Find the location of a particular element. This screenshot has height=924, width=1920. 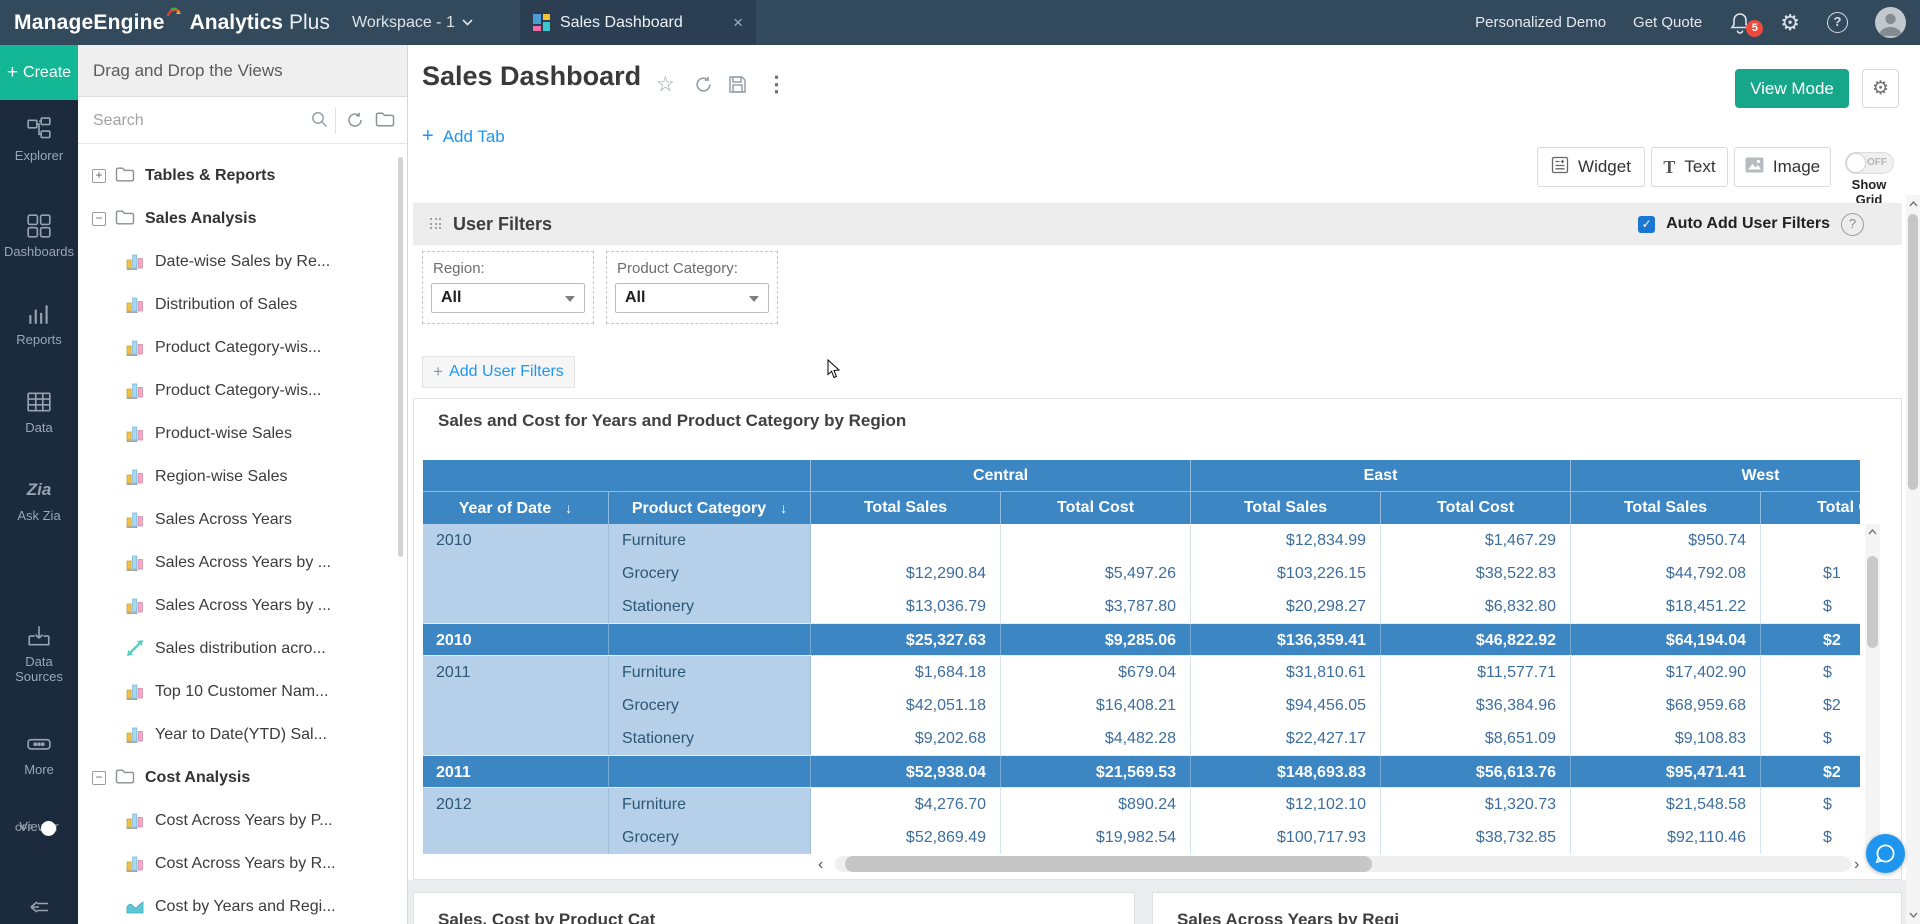

tree-item: − Sales Analysis is located at coordinates (242, 218).